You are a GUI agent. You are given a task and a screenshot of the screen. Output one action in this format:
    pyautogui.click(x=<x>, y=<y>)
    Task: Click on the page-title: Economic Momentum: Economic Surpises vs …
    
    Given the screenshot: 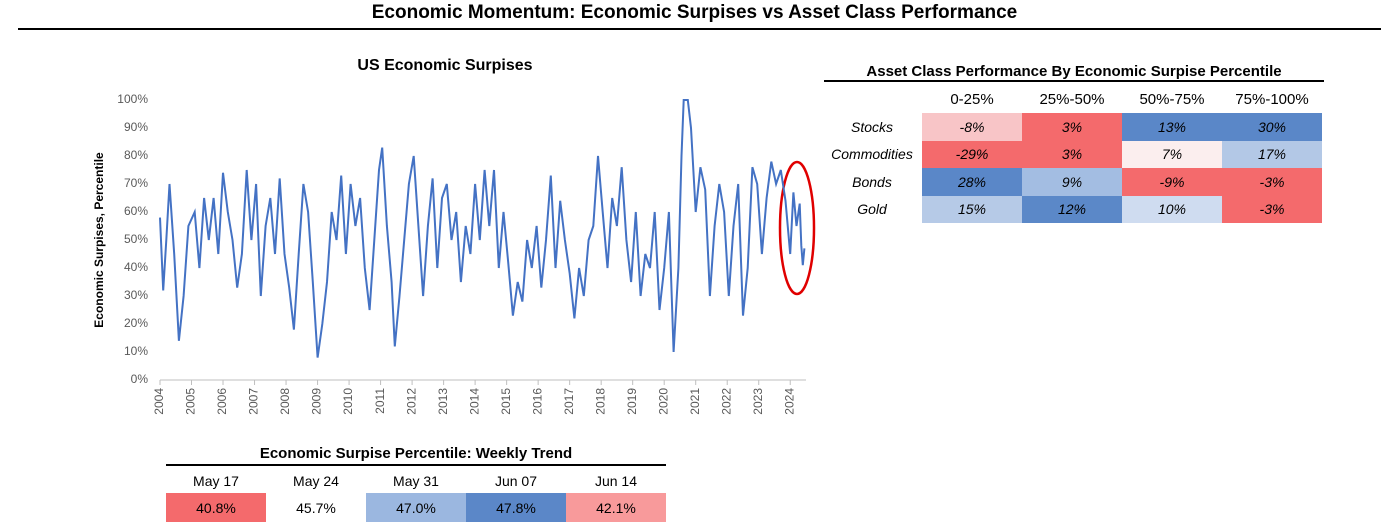 What is the action you would take?
    pyautogui.click(x=694, y=12)
    